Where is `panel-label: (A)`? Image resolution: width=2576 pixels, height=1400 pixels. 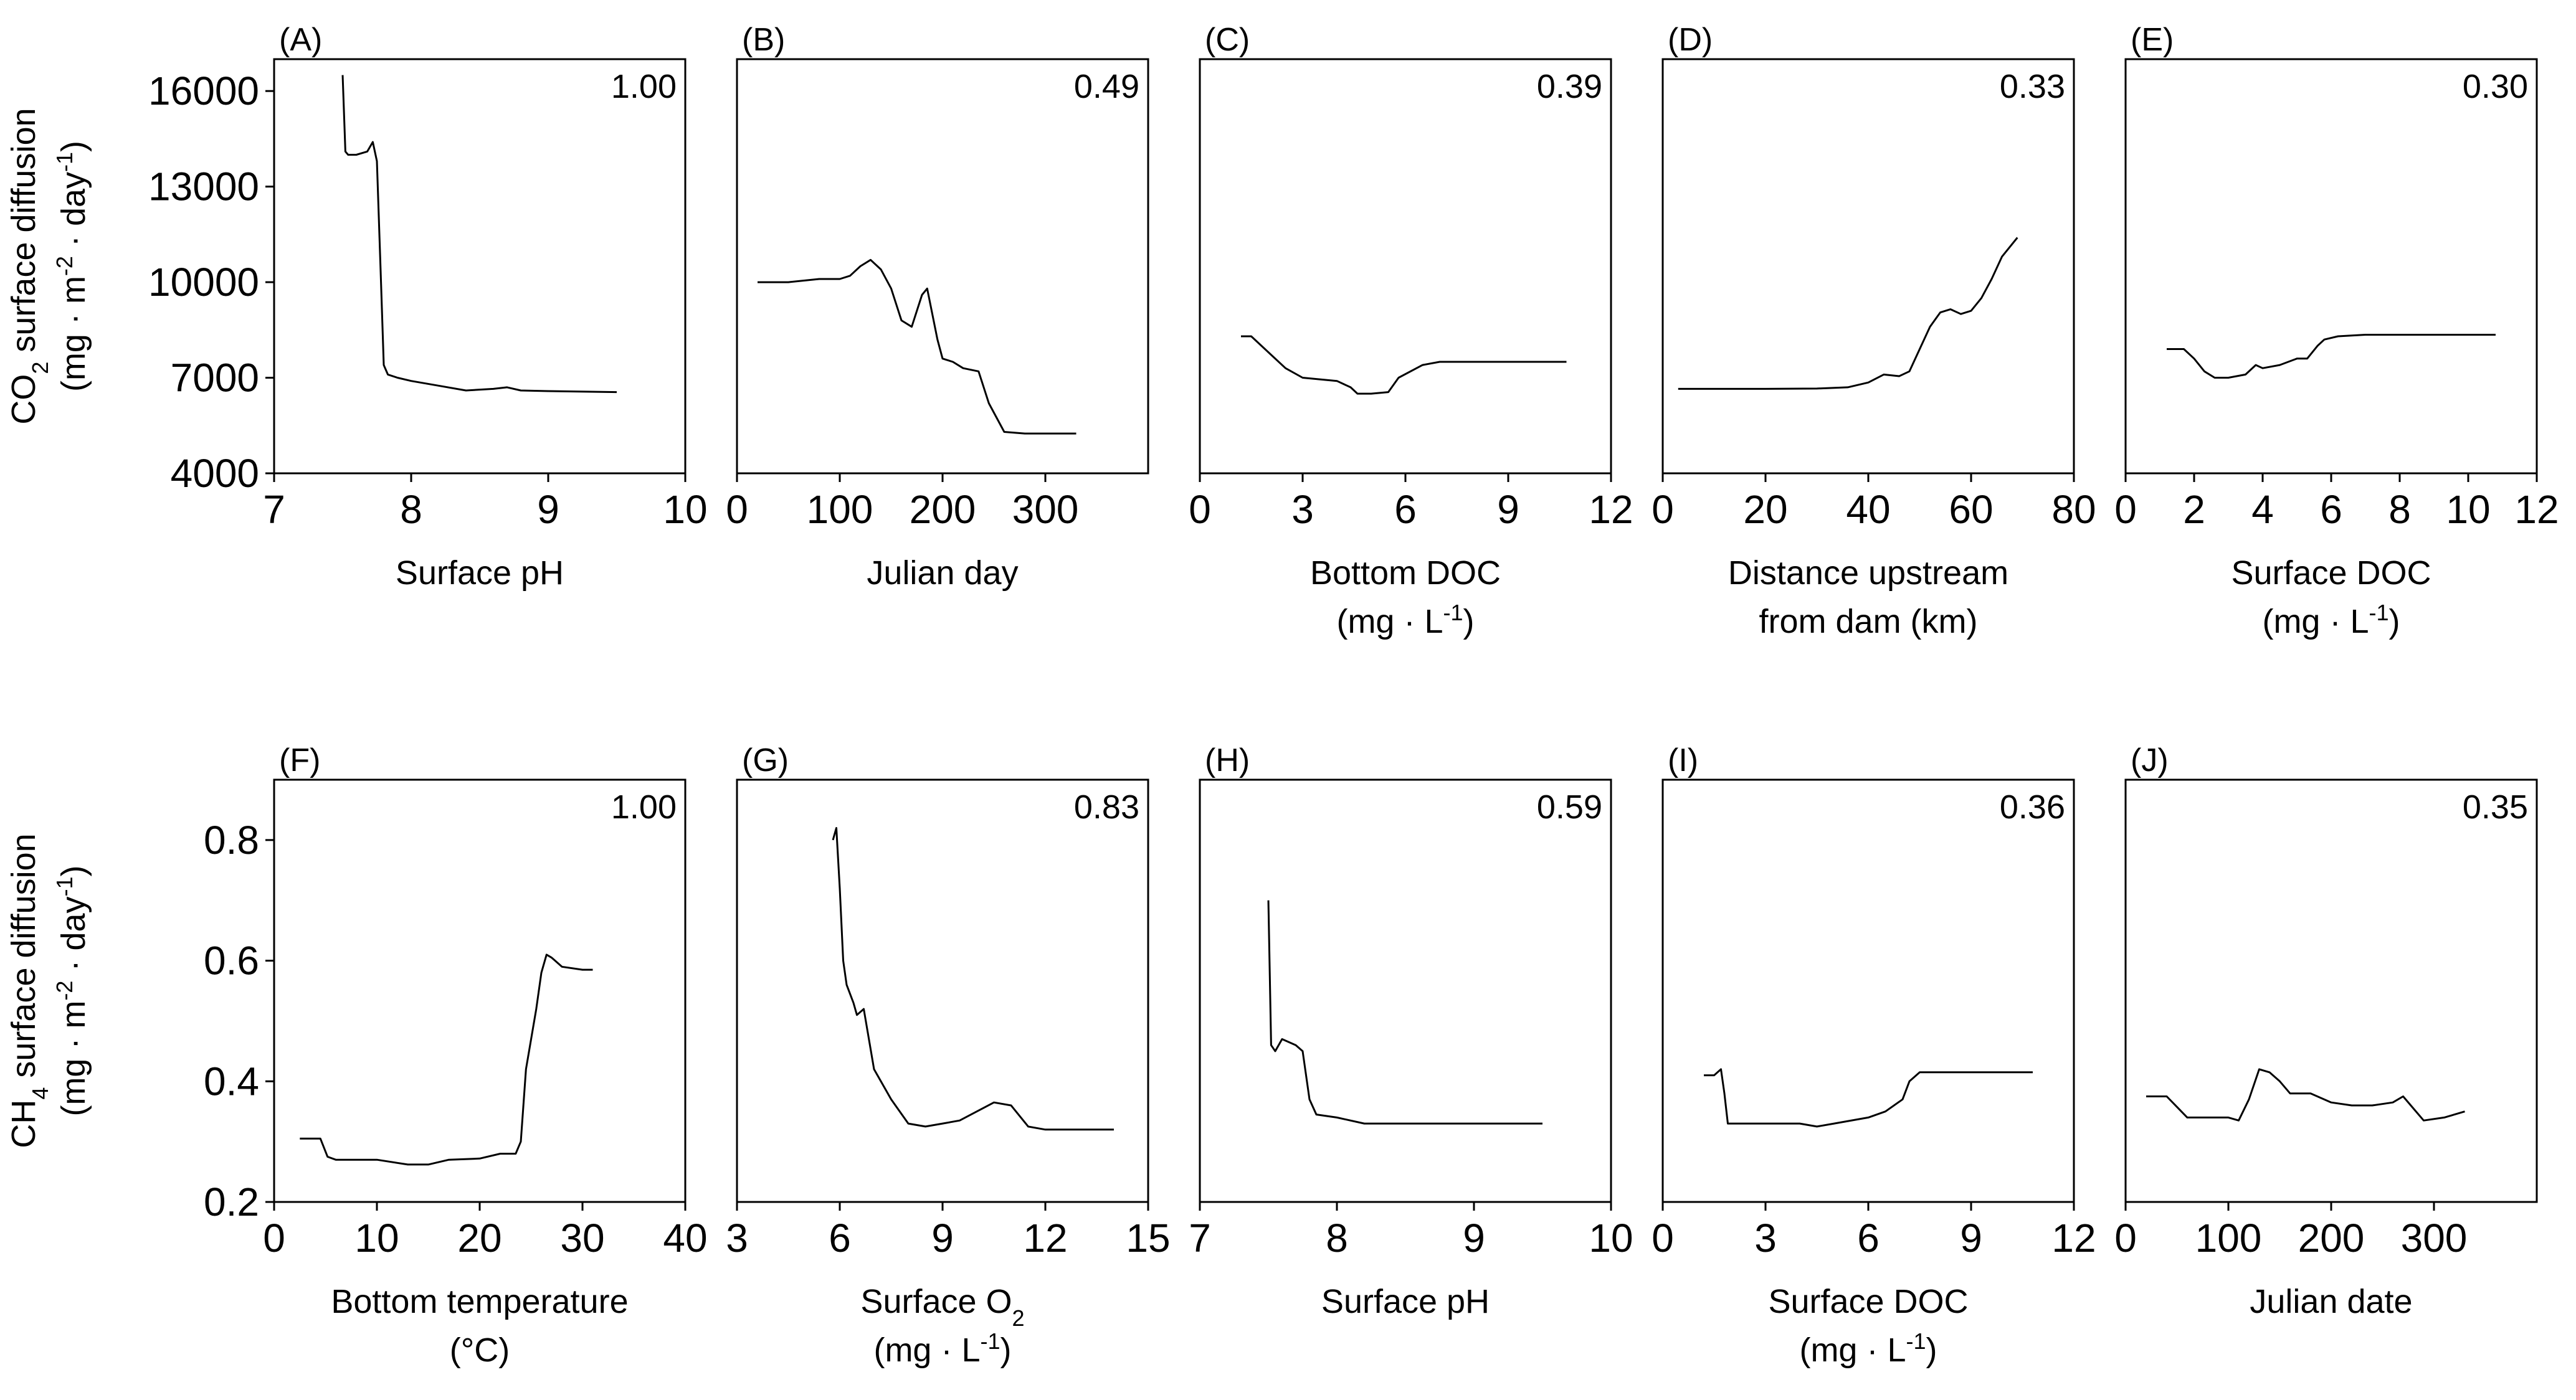 panel-label: (A) is located at coordinates (300, 40).